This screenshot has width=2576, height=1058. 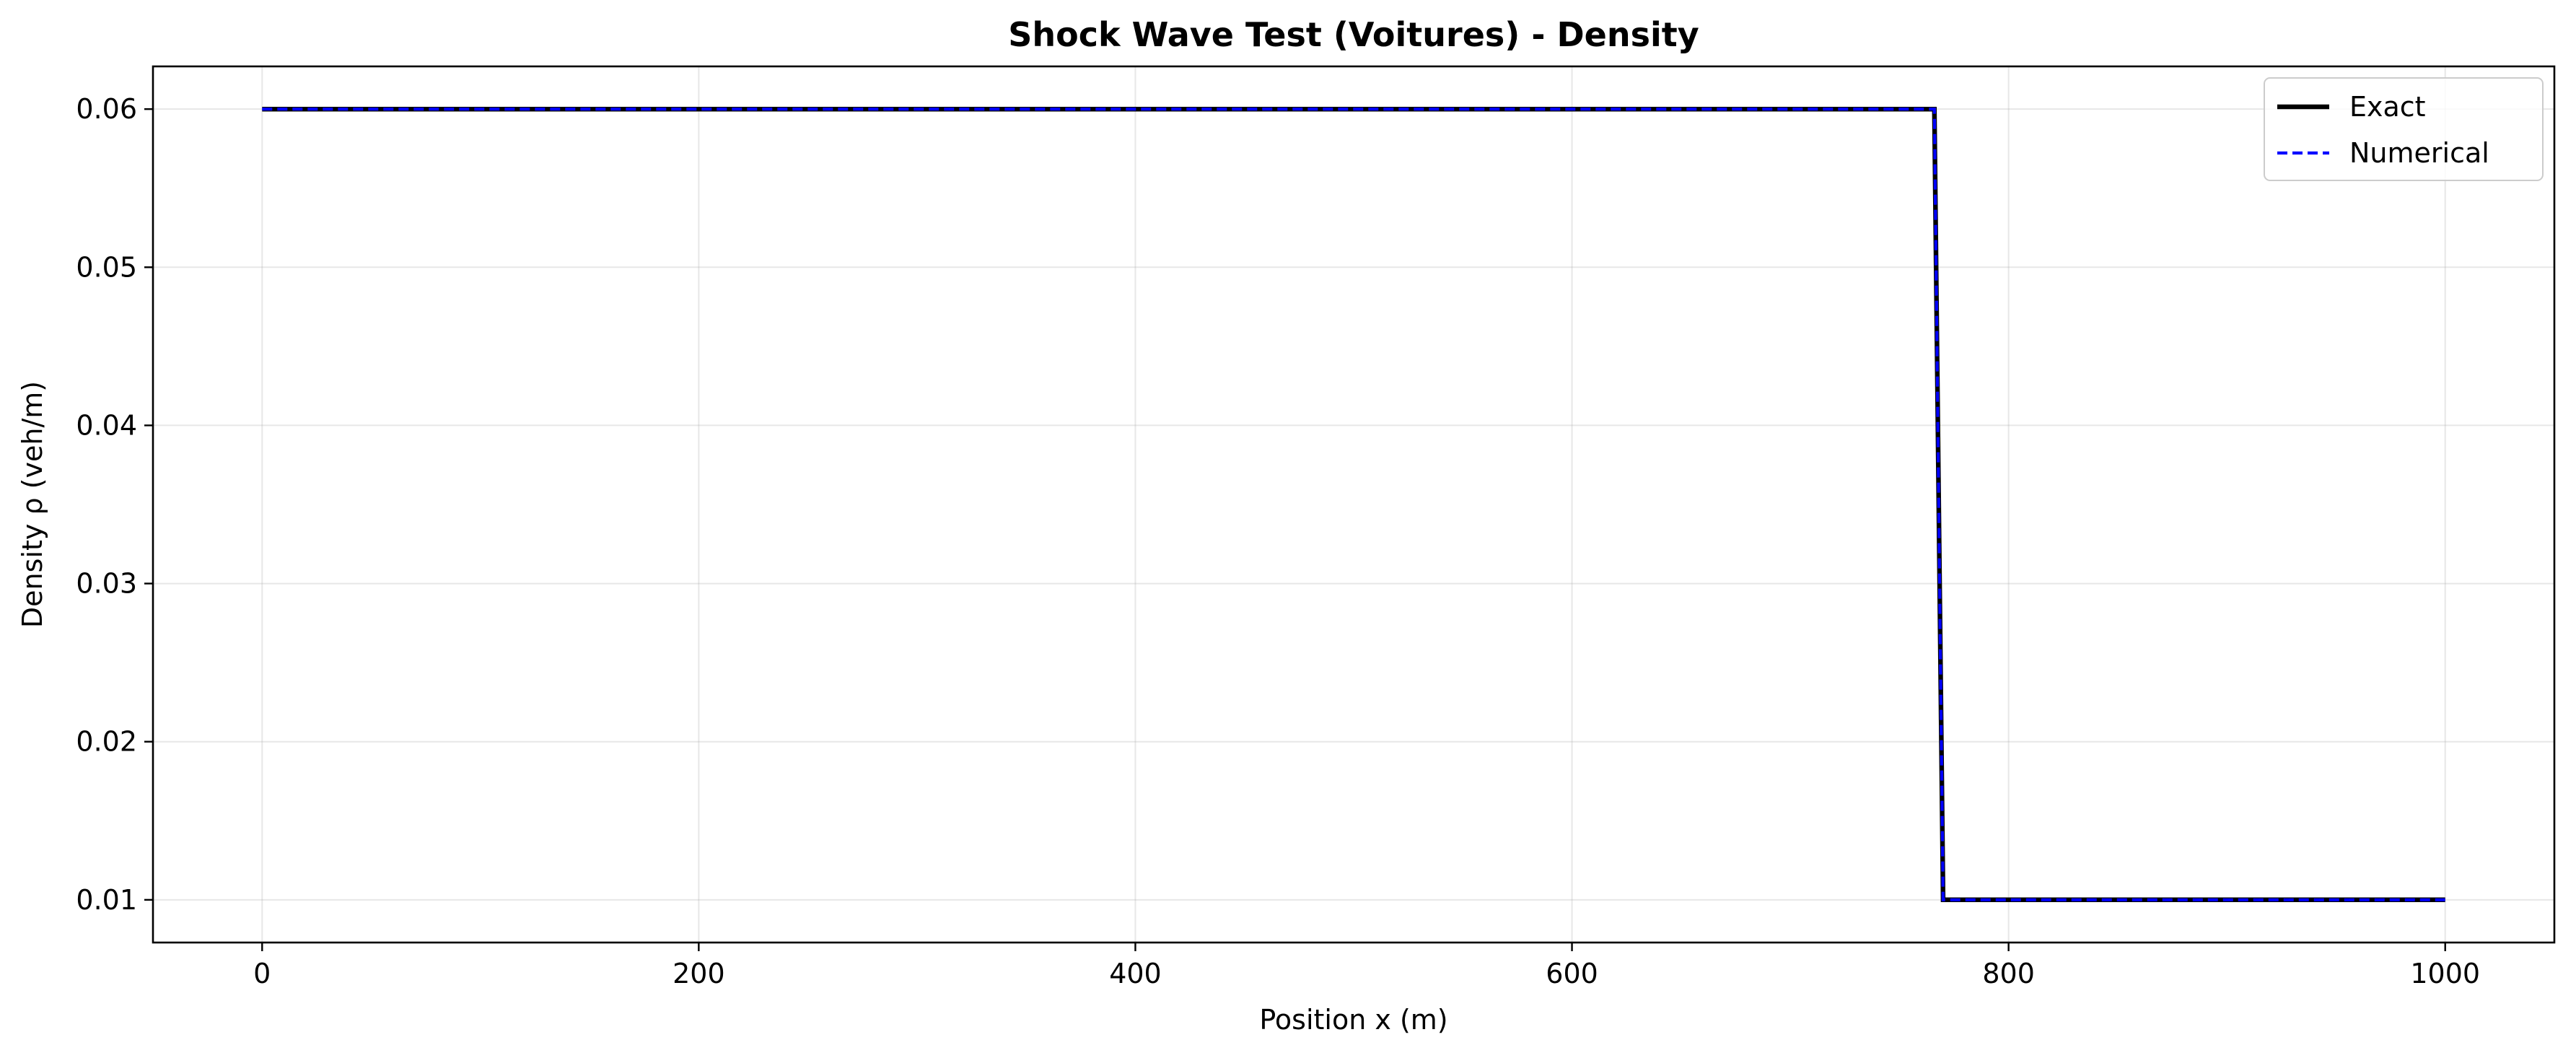 I want to click on y-tick-label: 0.01, so click(x=107, y=900).